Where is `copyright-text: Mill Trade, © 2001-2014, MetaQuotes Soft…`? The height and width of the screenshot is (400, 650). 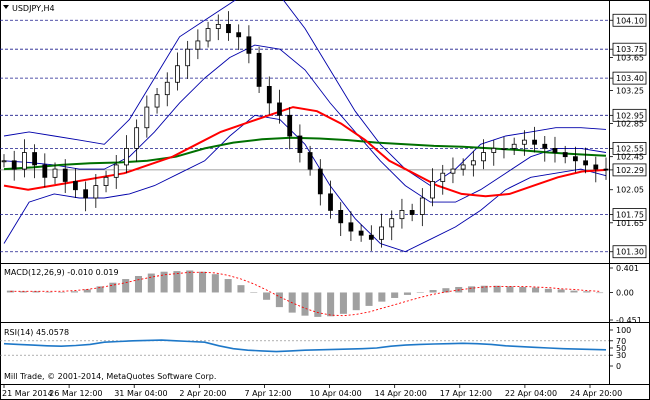 copyright-text: Mill Trade, © 2001-2014, MetaQuotes Soft… is located at coordinates (110, 376).